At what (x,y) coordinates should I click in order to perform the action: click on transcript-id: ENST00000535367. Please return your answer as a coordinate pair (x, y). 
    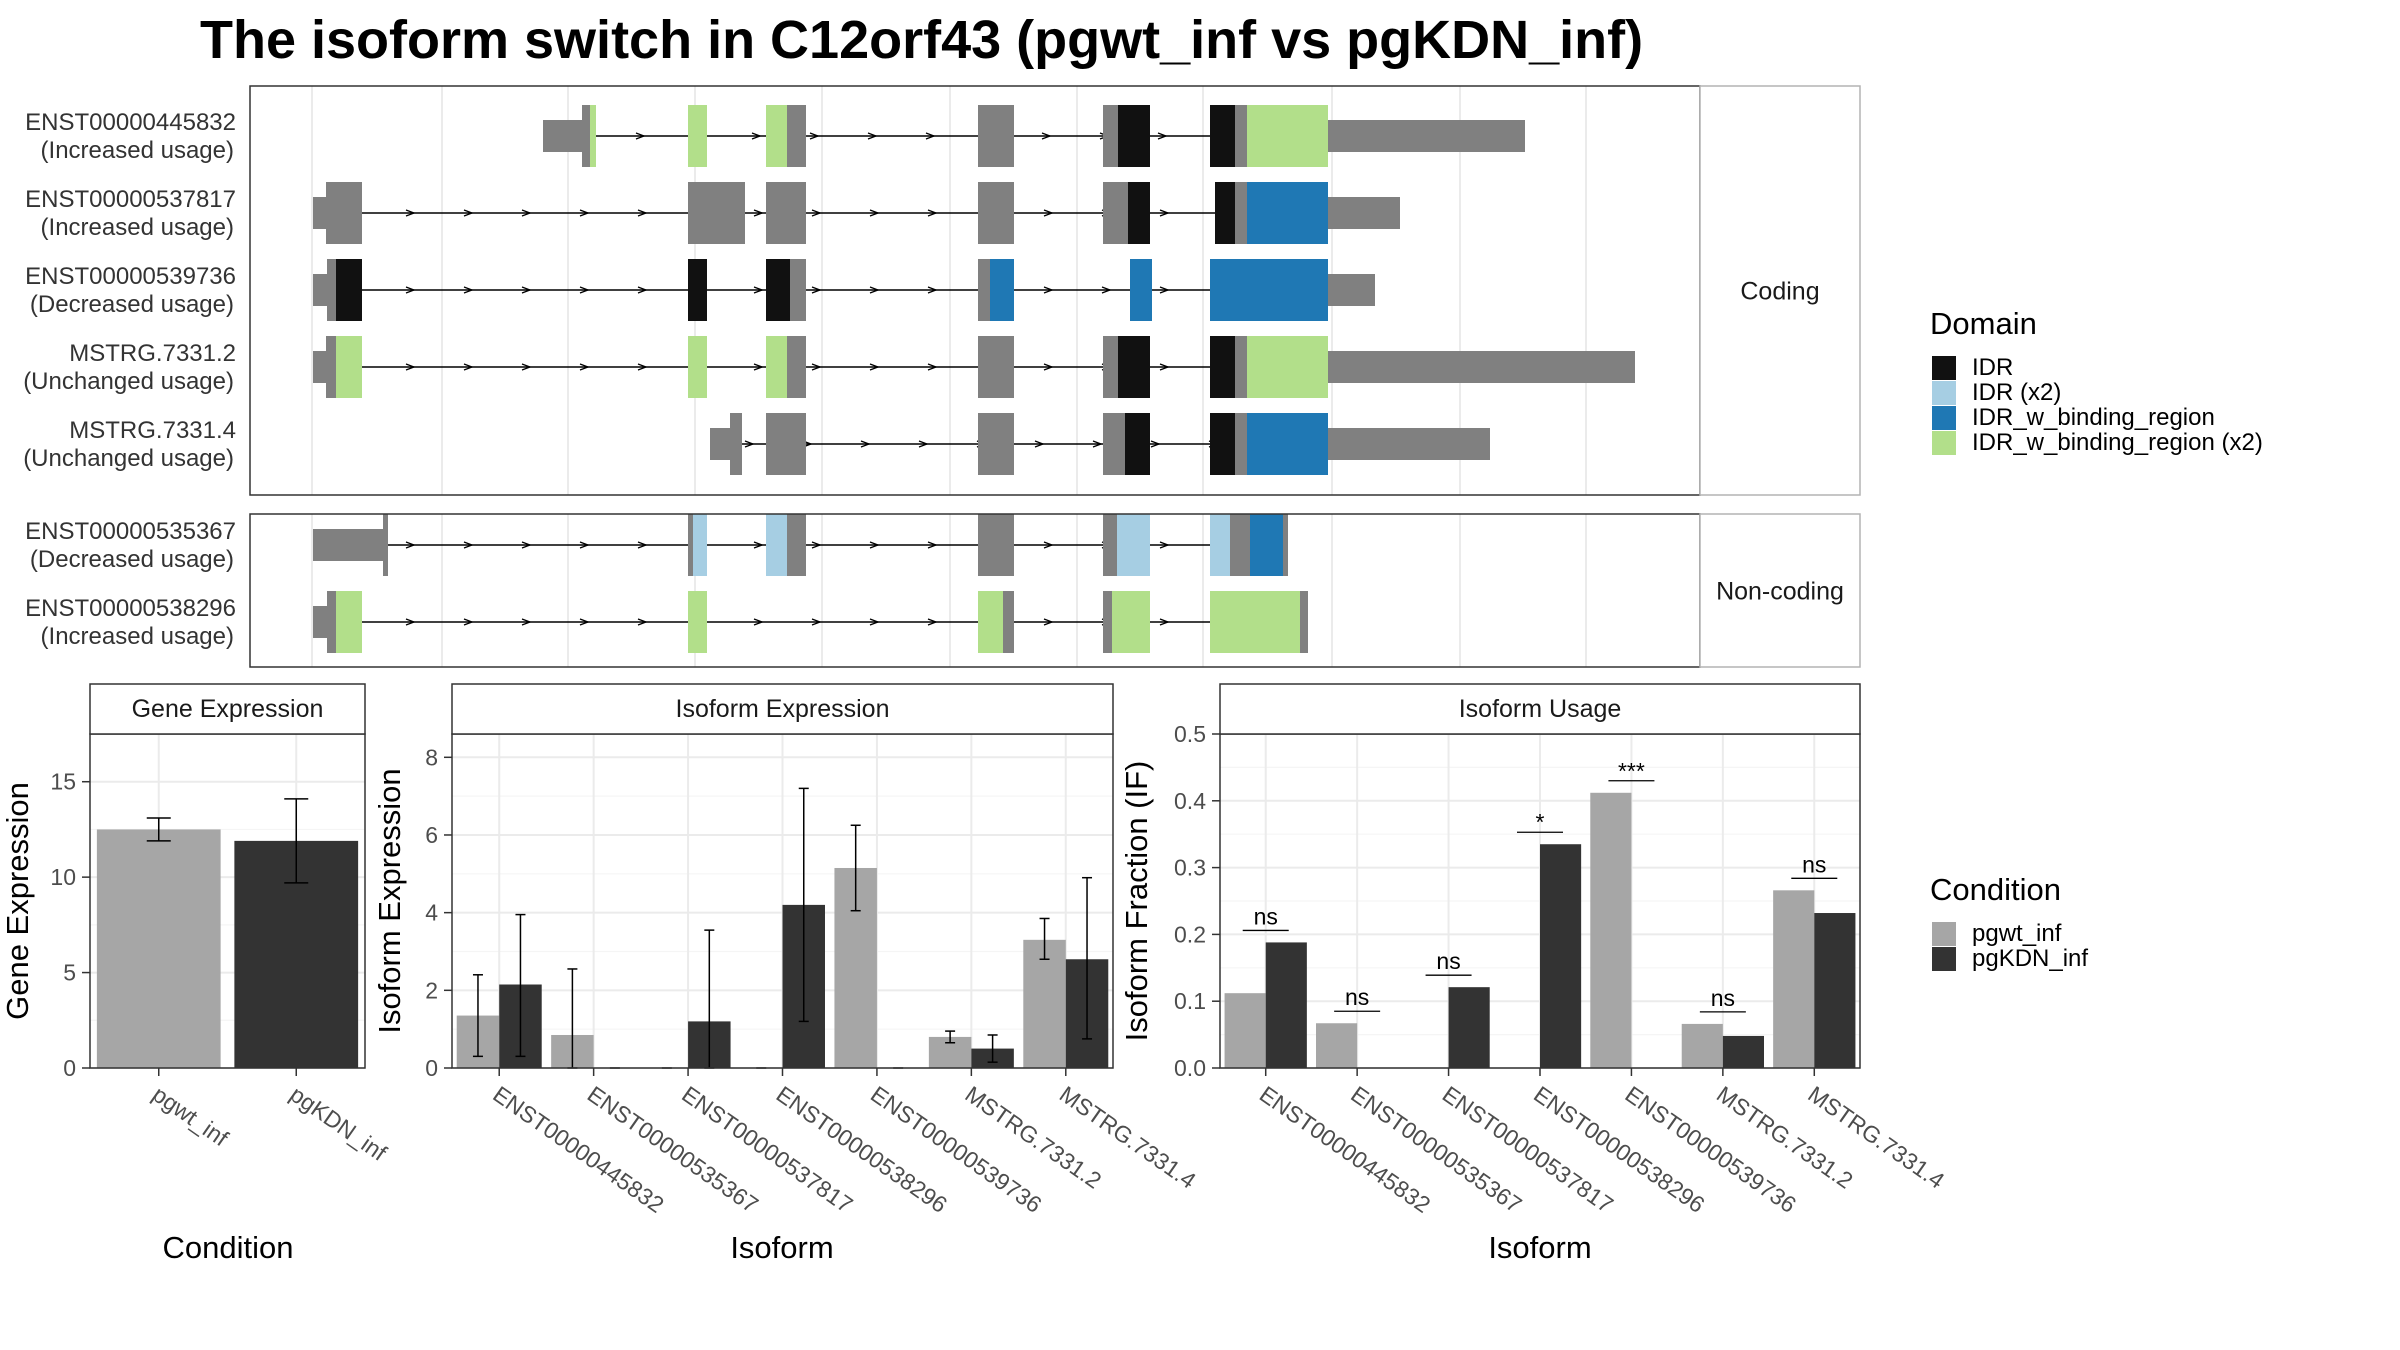
    Looking at the image, I should click on (130, 531).